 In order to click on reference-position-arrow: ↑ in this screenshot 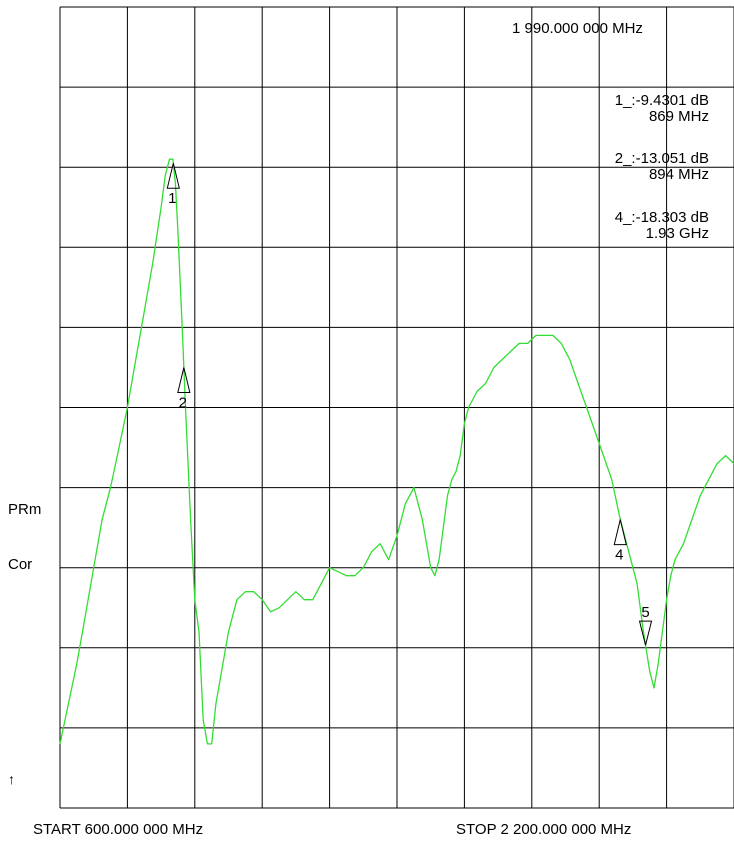, I will do `click(11, 779)`.